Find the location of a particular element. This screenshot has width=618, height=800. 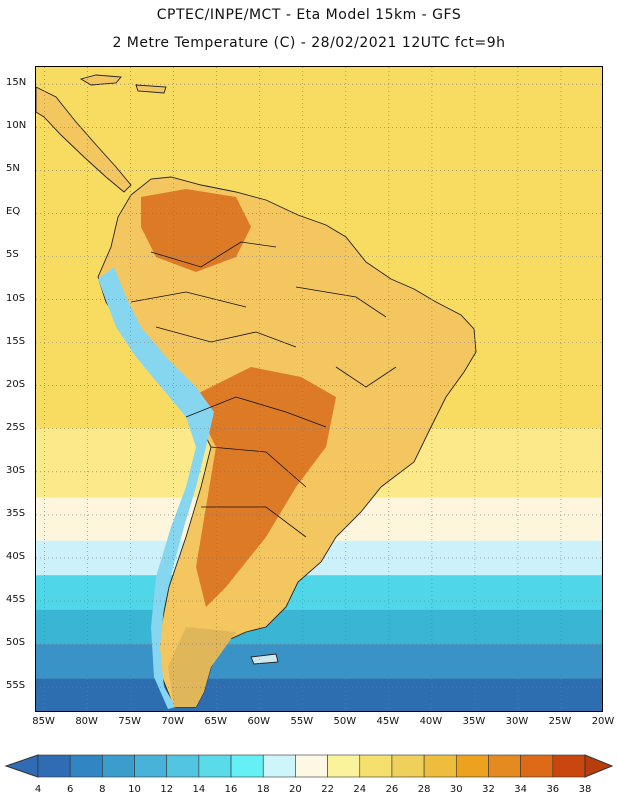

latitude-tick-label: 5N is located at coordinates (13, 169).